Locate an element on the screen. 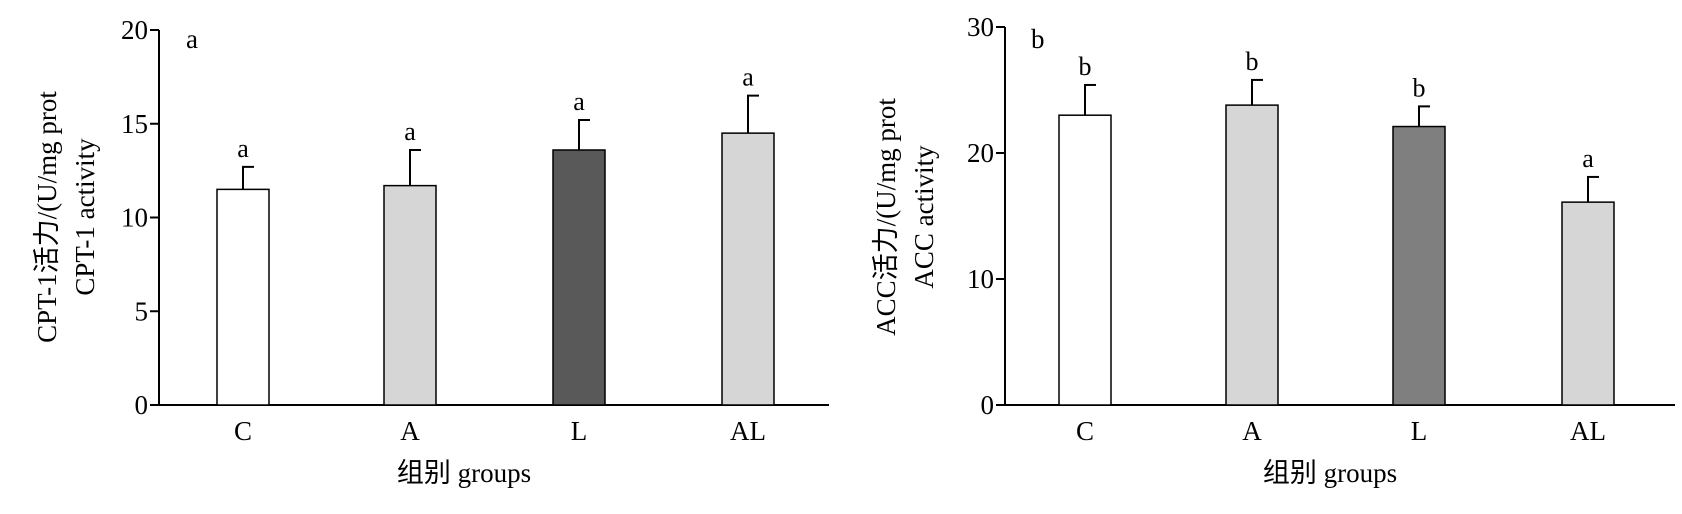  y-axis-title-line2: CPT-1 activity is located at coordinates (85, 217).